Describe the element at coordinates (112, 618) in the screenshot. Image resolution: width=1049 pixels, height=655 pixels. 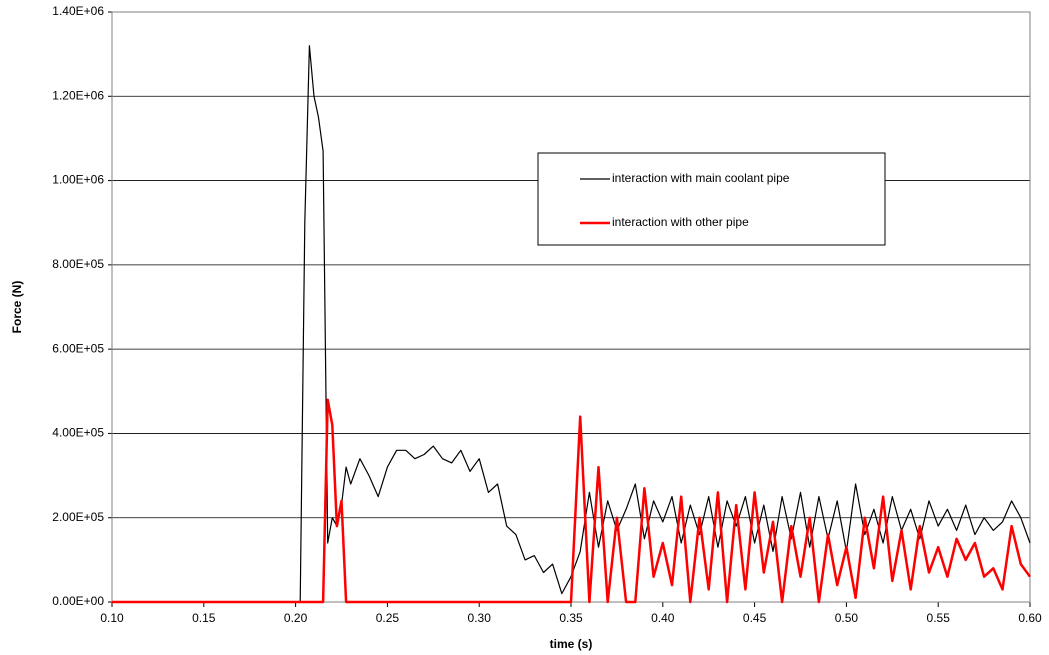
I see `x-tick-label: 0.10` at that location.